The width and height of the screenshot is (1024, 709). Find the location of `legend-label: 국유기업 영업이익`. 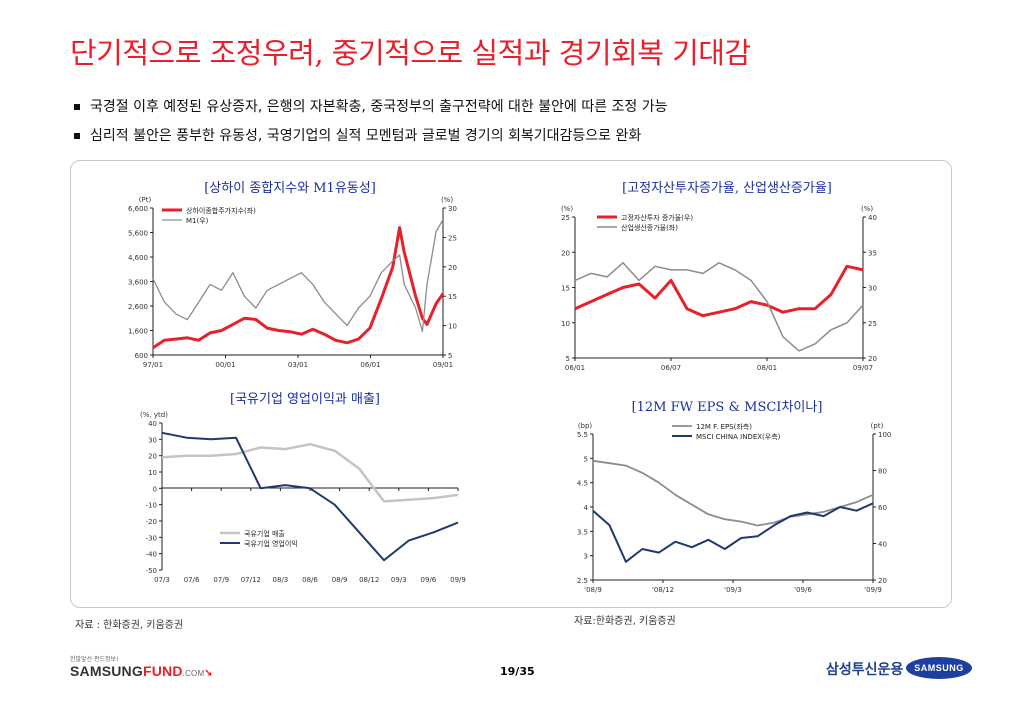

legend-label: 국유기업 영업이익 is located at coordinates (271, 543).